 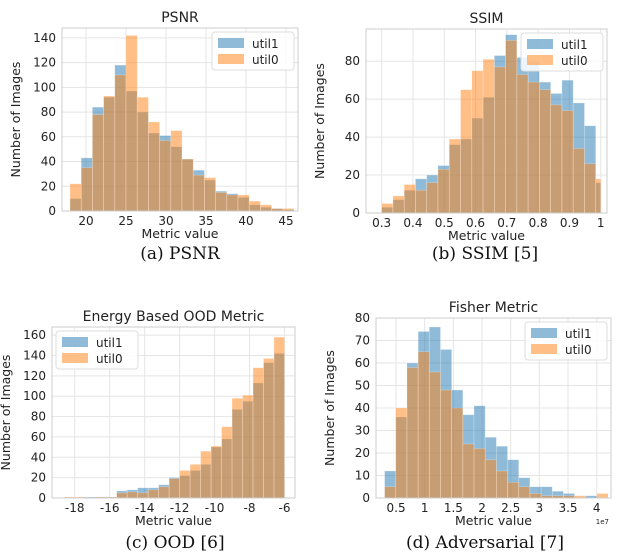 I want to click on x-axis-label: Metric value, so click(x=173, y=520).